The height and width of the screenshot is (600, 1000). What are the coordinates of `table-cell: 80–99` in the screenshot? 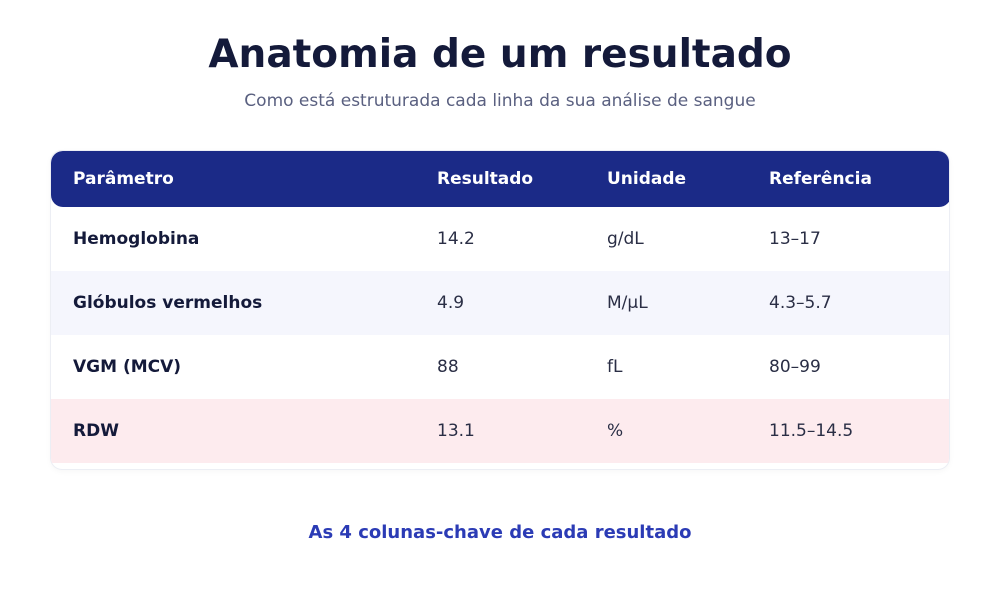 It's located at (795, 367).